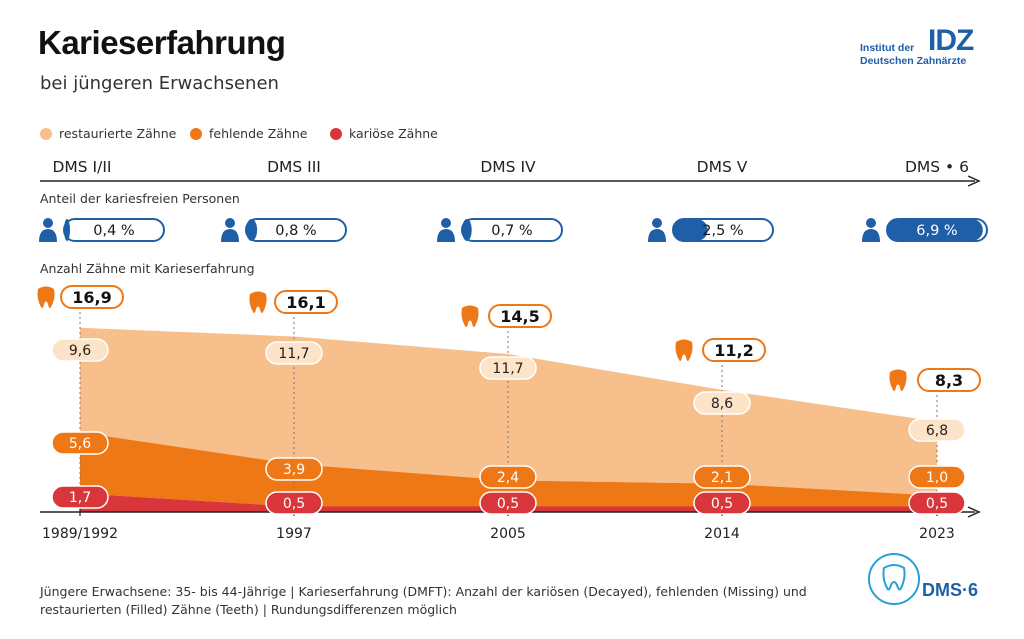 Image resolution: width=1024 pixels, height=639 pixels. I want to click on year-label: 2014, so click(722, 534).